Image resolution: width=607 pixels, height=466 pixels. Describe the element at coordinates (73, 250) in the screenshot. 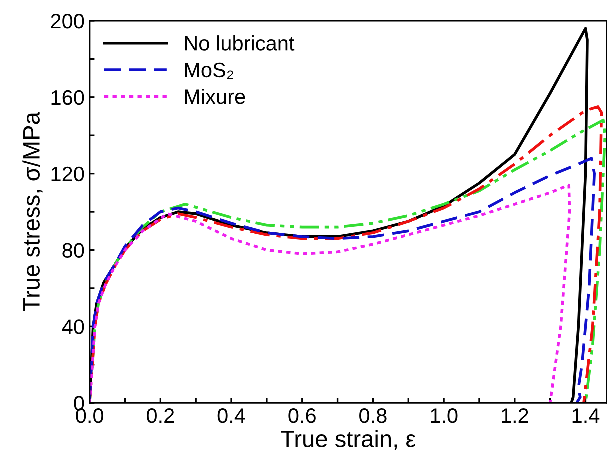

I see `y-tick-label: 80` at that location.